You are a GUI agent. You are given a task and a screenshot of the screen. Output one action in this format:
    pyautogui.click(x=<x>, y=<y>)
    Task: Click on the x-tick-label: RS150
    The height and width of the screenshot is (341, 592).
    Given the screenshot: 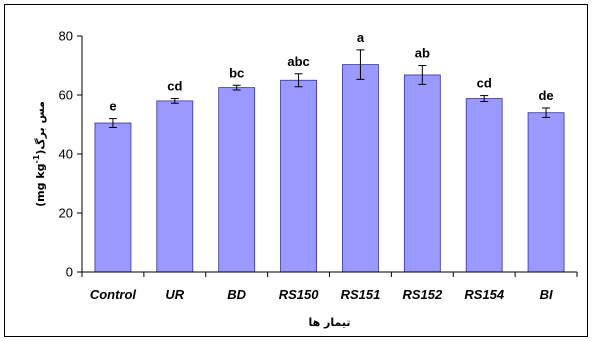 What is the action you would take?
    pyautogui.click(x=299, y=294)
    